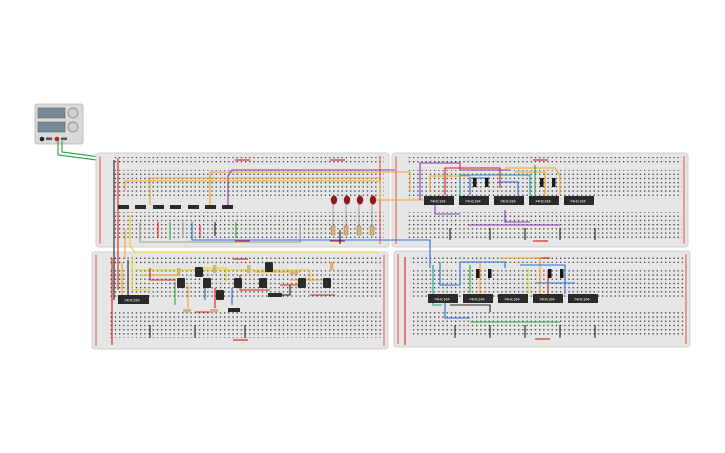 The width and height of the screenshot is (725, 453). I want to click on breadboard-bottom-left, so click(240, 300).